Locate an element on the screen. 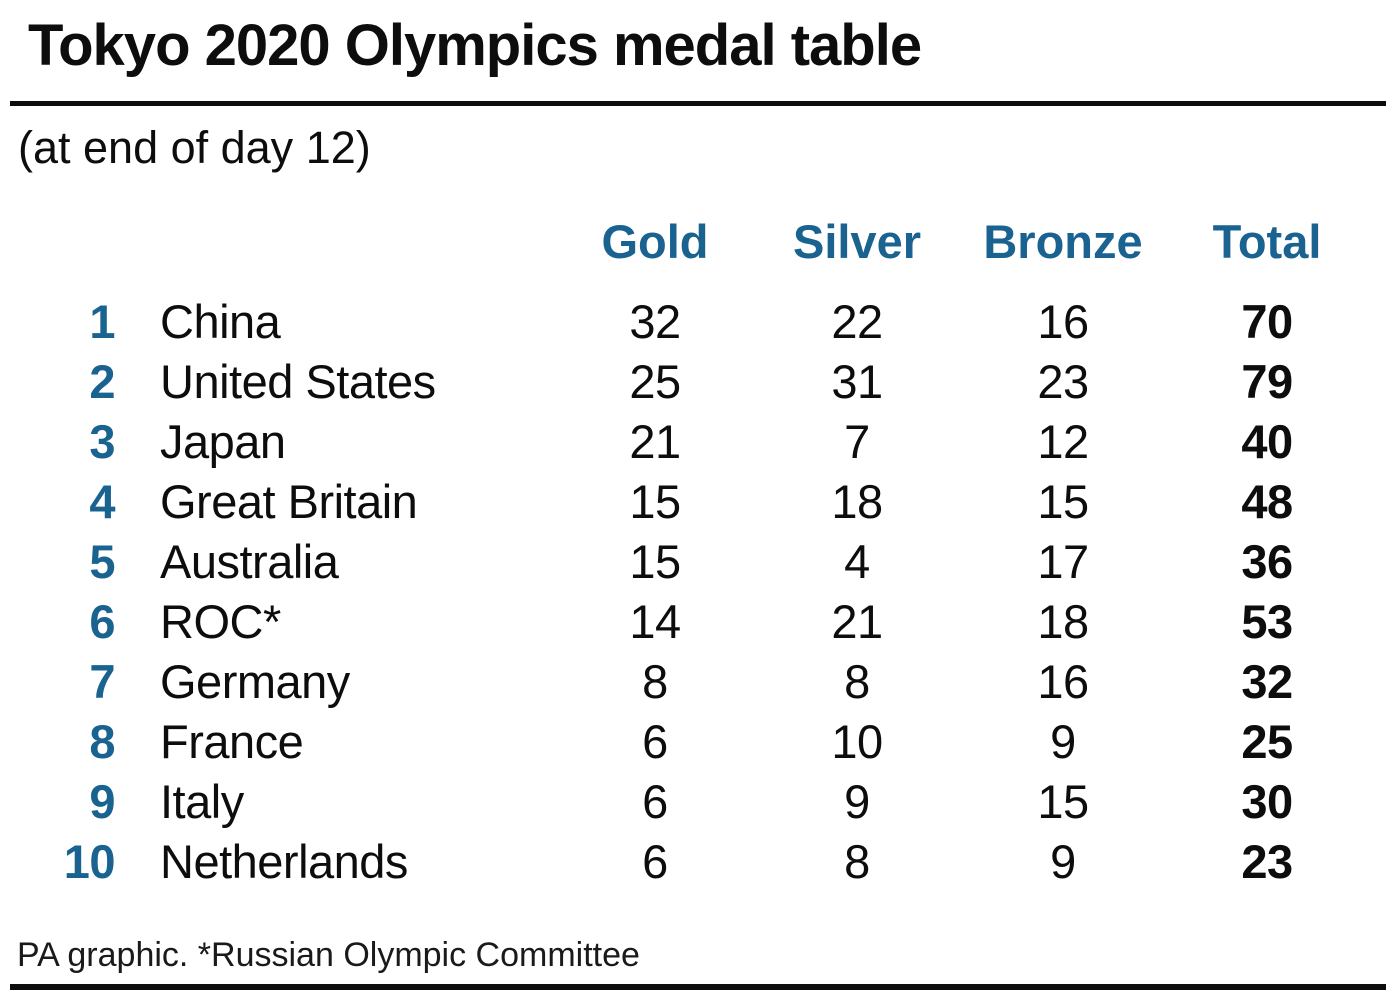 The image size is (1397, 999). total-cell: 48 is located at coordinates (1267, 501).